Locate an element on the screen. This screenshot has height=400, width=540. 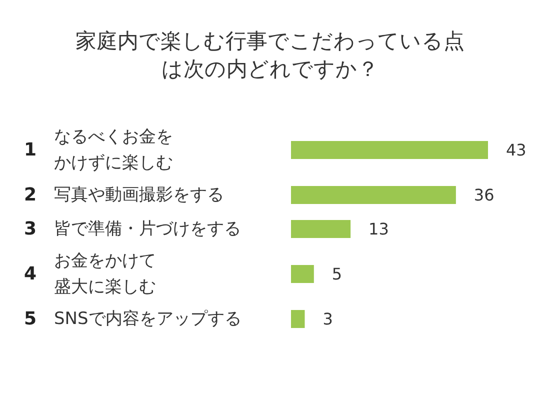
data-label: 13 is located at coordinates (378, 229).